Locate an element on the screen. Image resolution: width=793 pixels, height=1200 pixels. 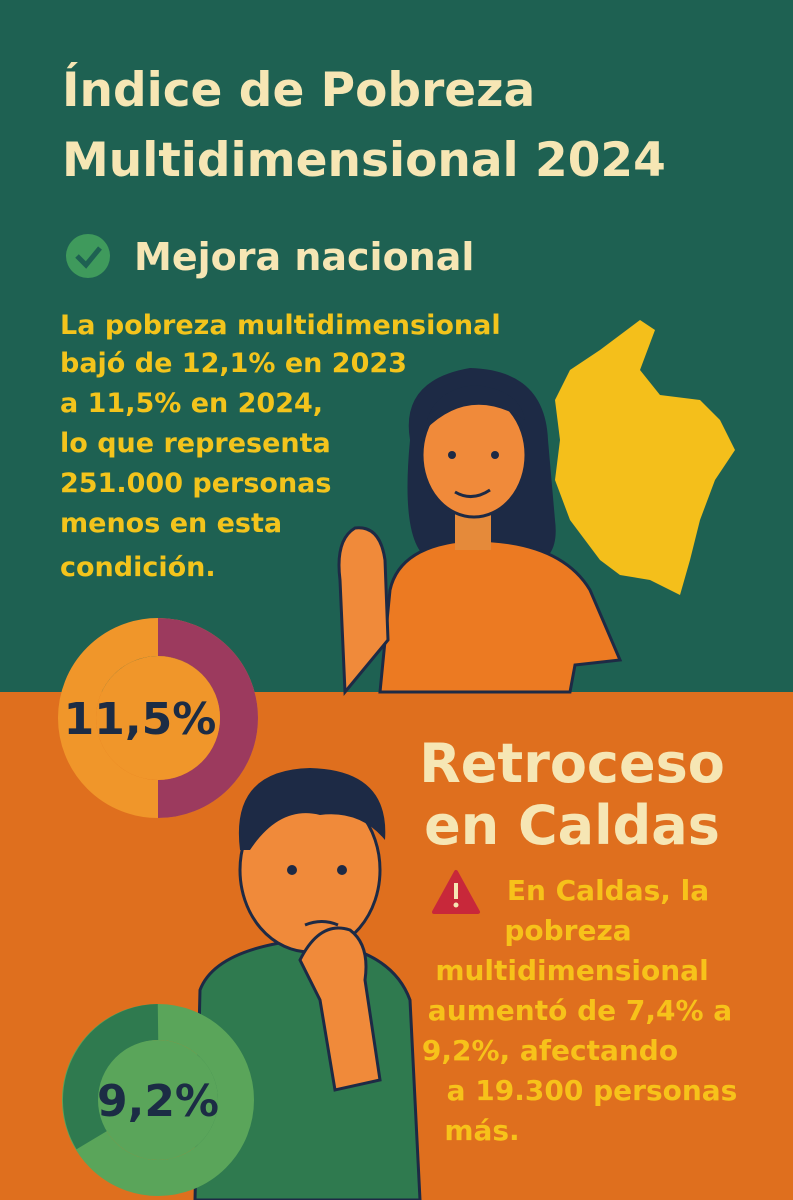
body-line: 9,2%, afectando is located at coordinates (550, 1050).